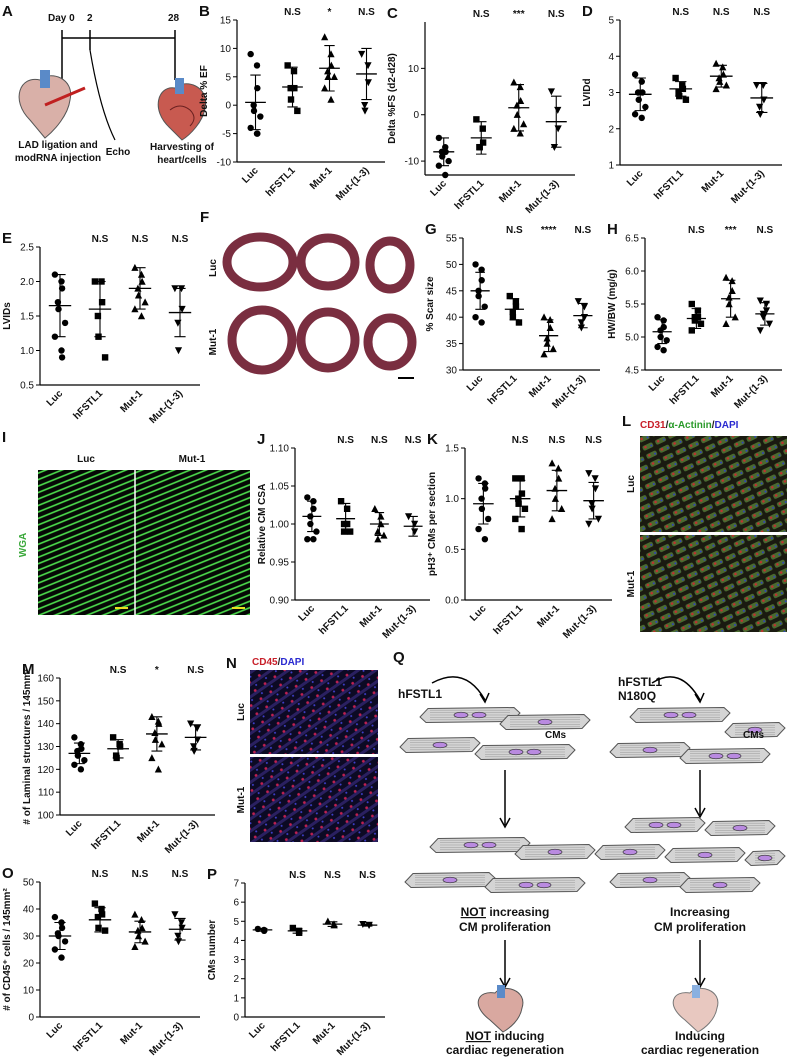 The width and height of the screenshot is (787, 1064). I want to click on y-tick-label: 5.5, so click(632, 305).